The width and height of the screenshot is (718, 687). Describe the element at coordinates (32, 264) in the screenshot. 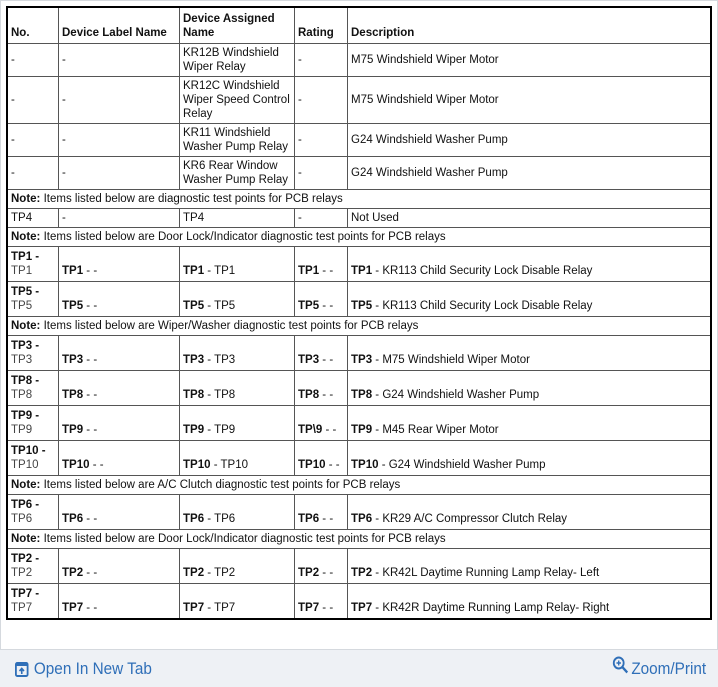

I see `cell-no: TP1 - TP1` at that location.